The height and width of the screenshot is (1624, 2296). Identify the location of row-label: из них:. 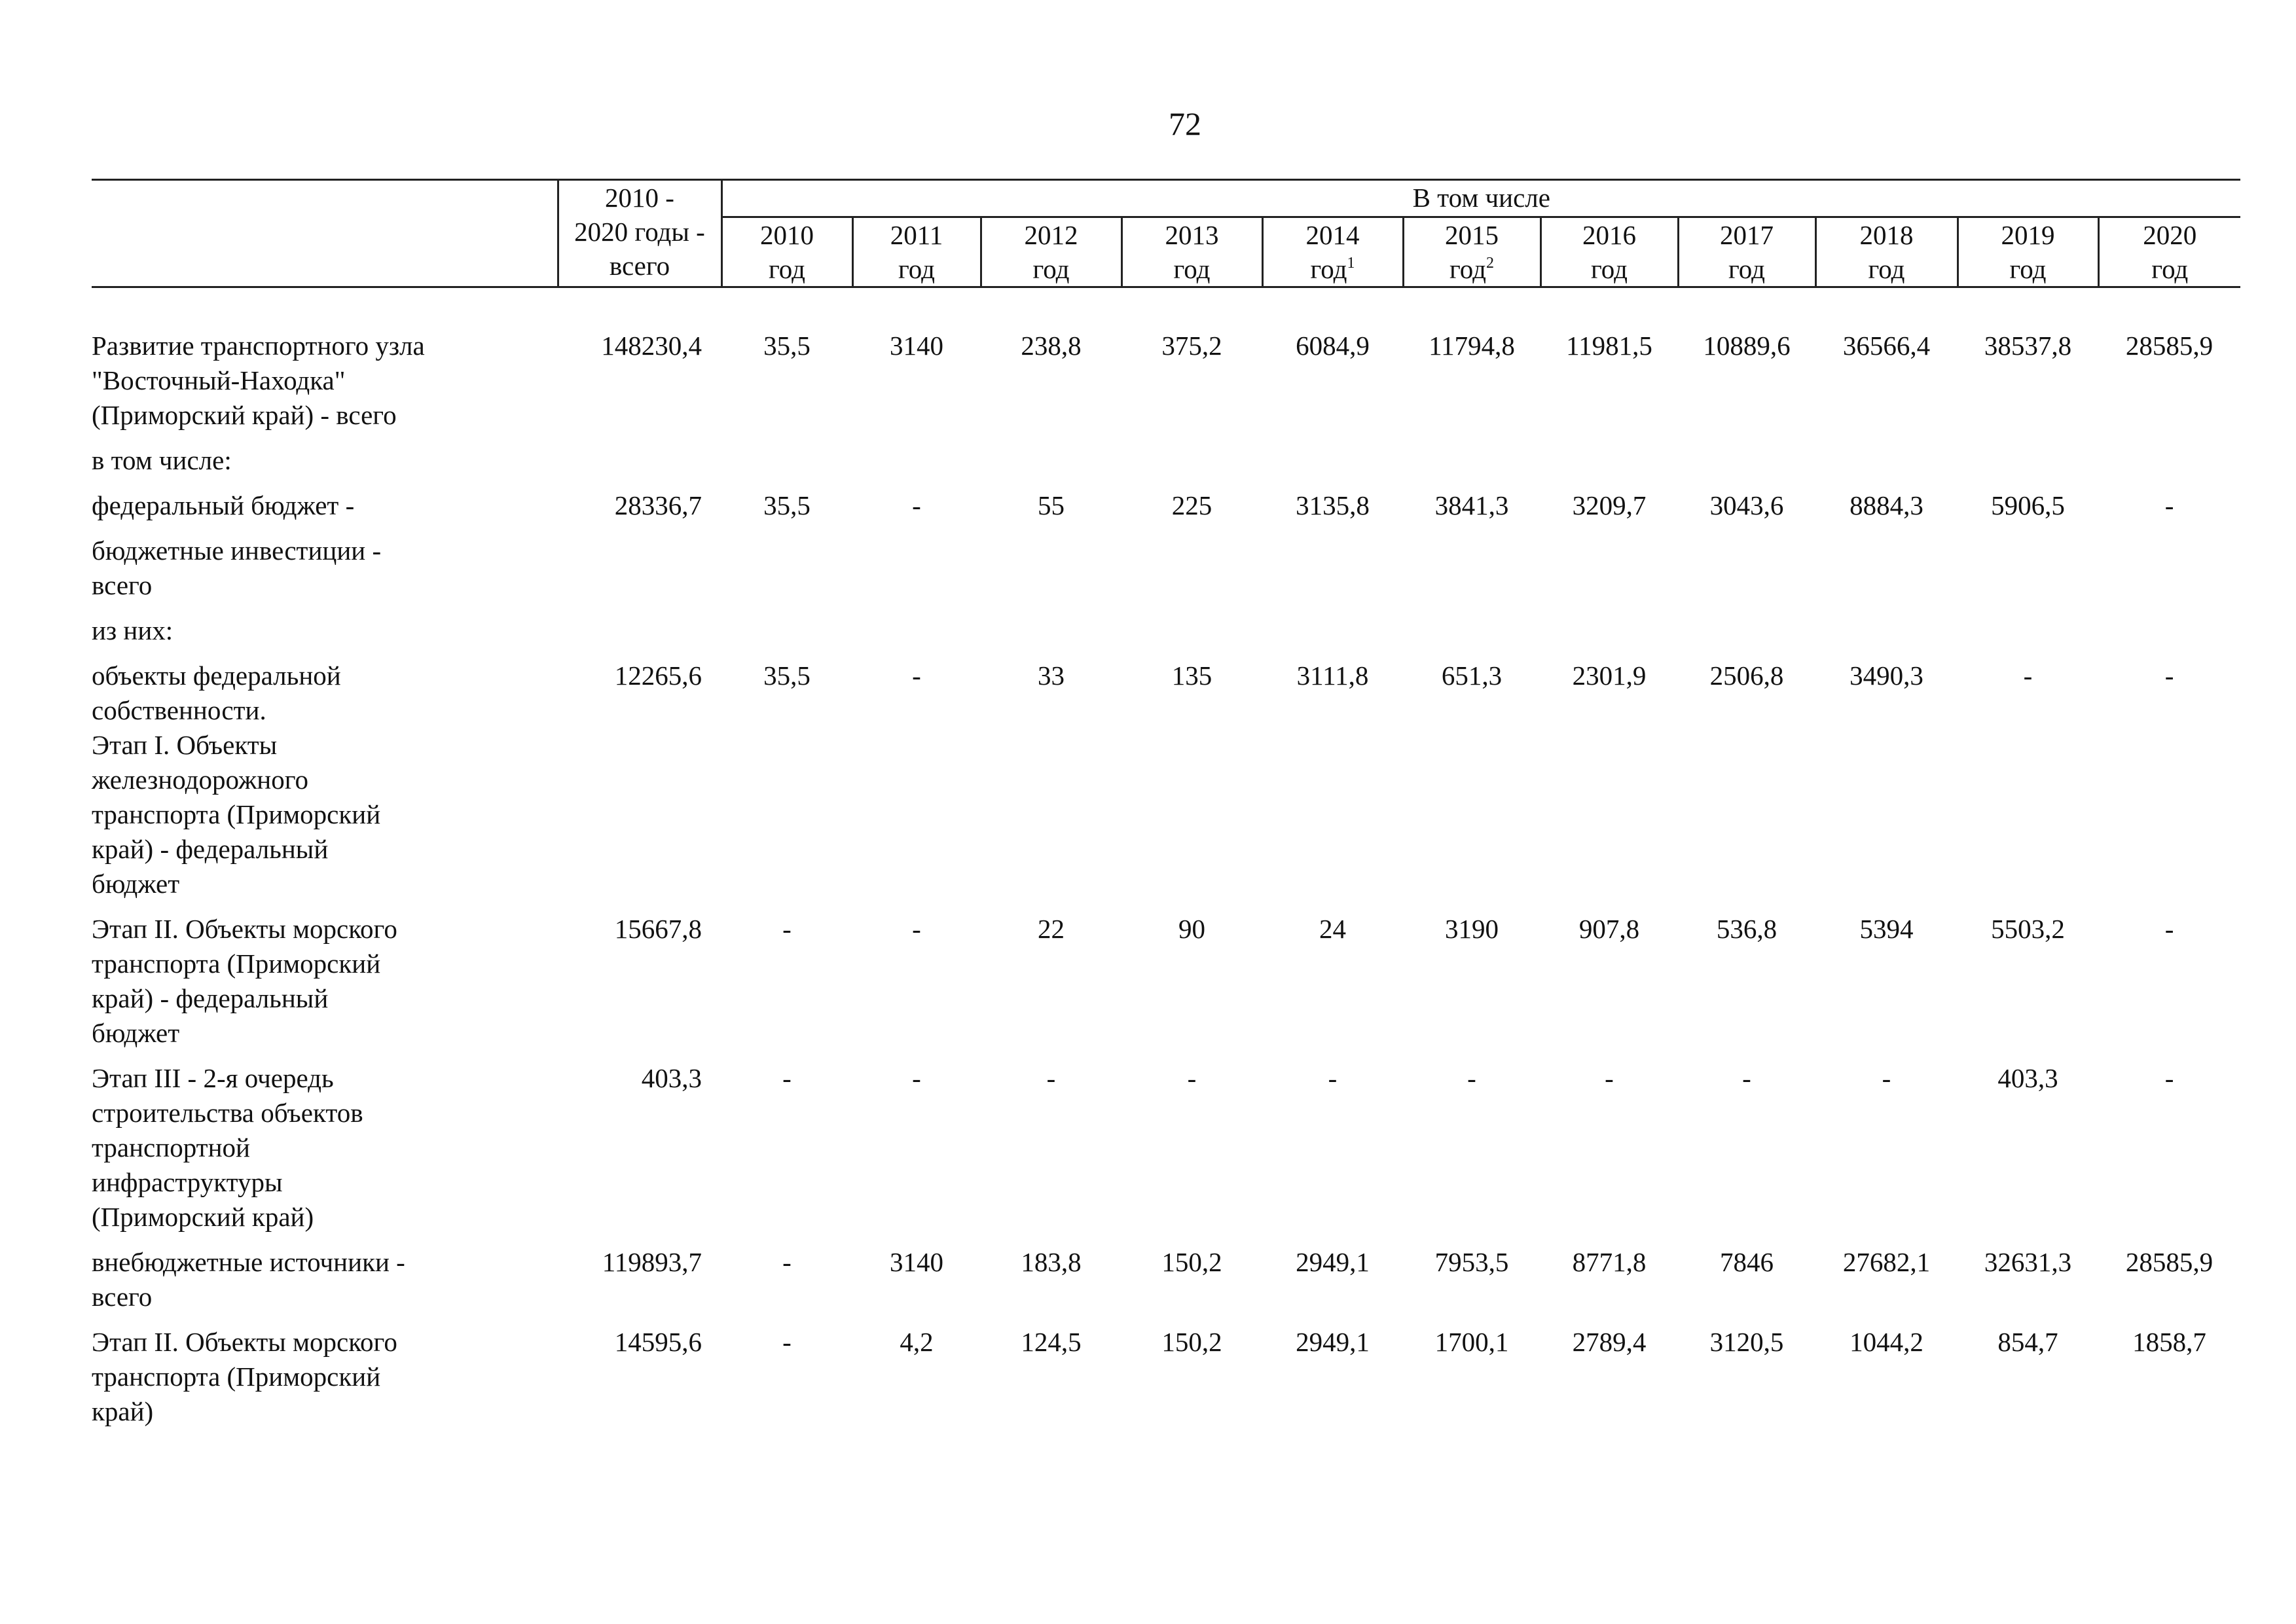
(325, 636).